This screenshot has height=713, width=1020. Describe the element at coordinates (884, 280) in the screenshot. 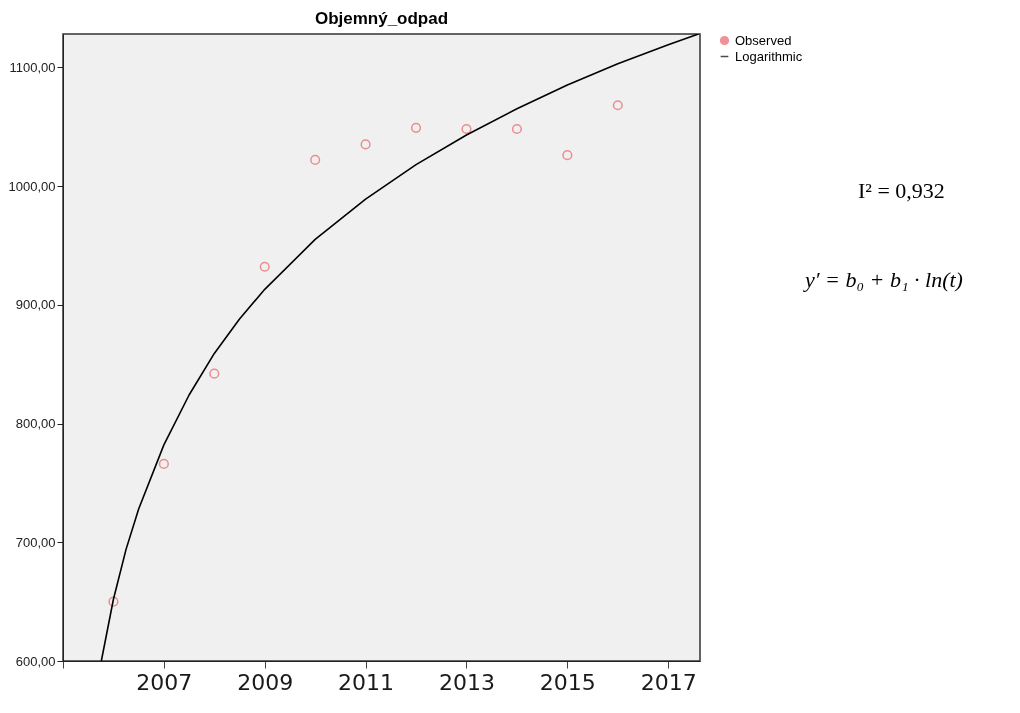

I see `text: y′ = b₀ + b₁ · ln(t)` at that location.